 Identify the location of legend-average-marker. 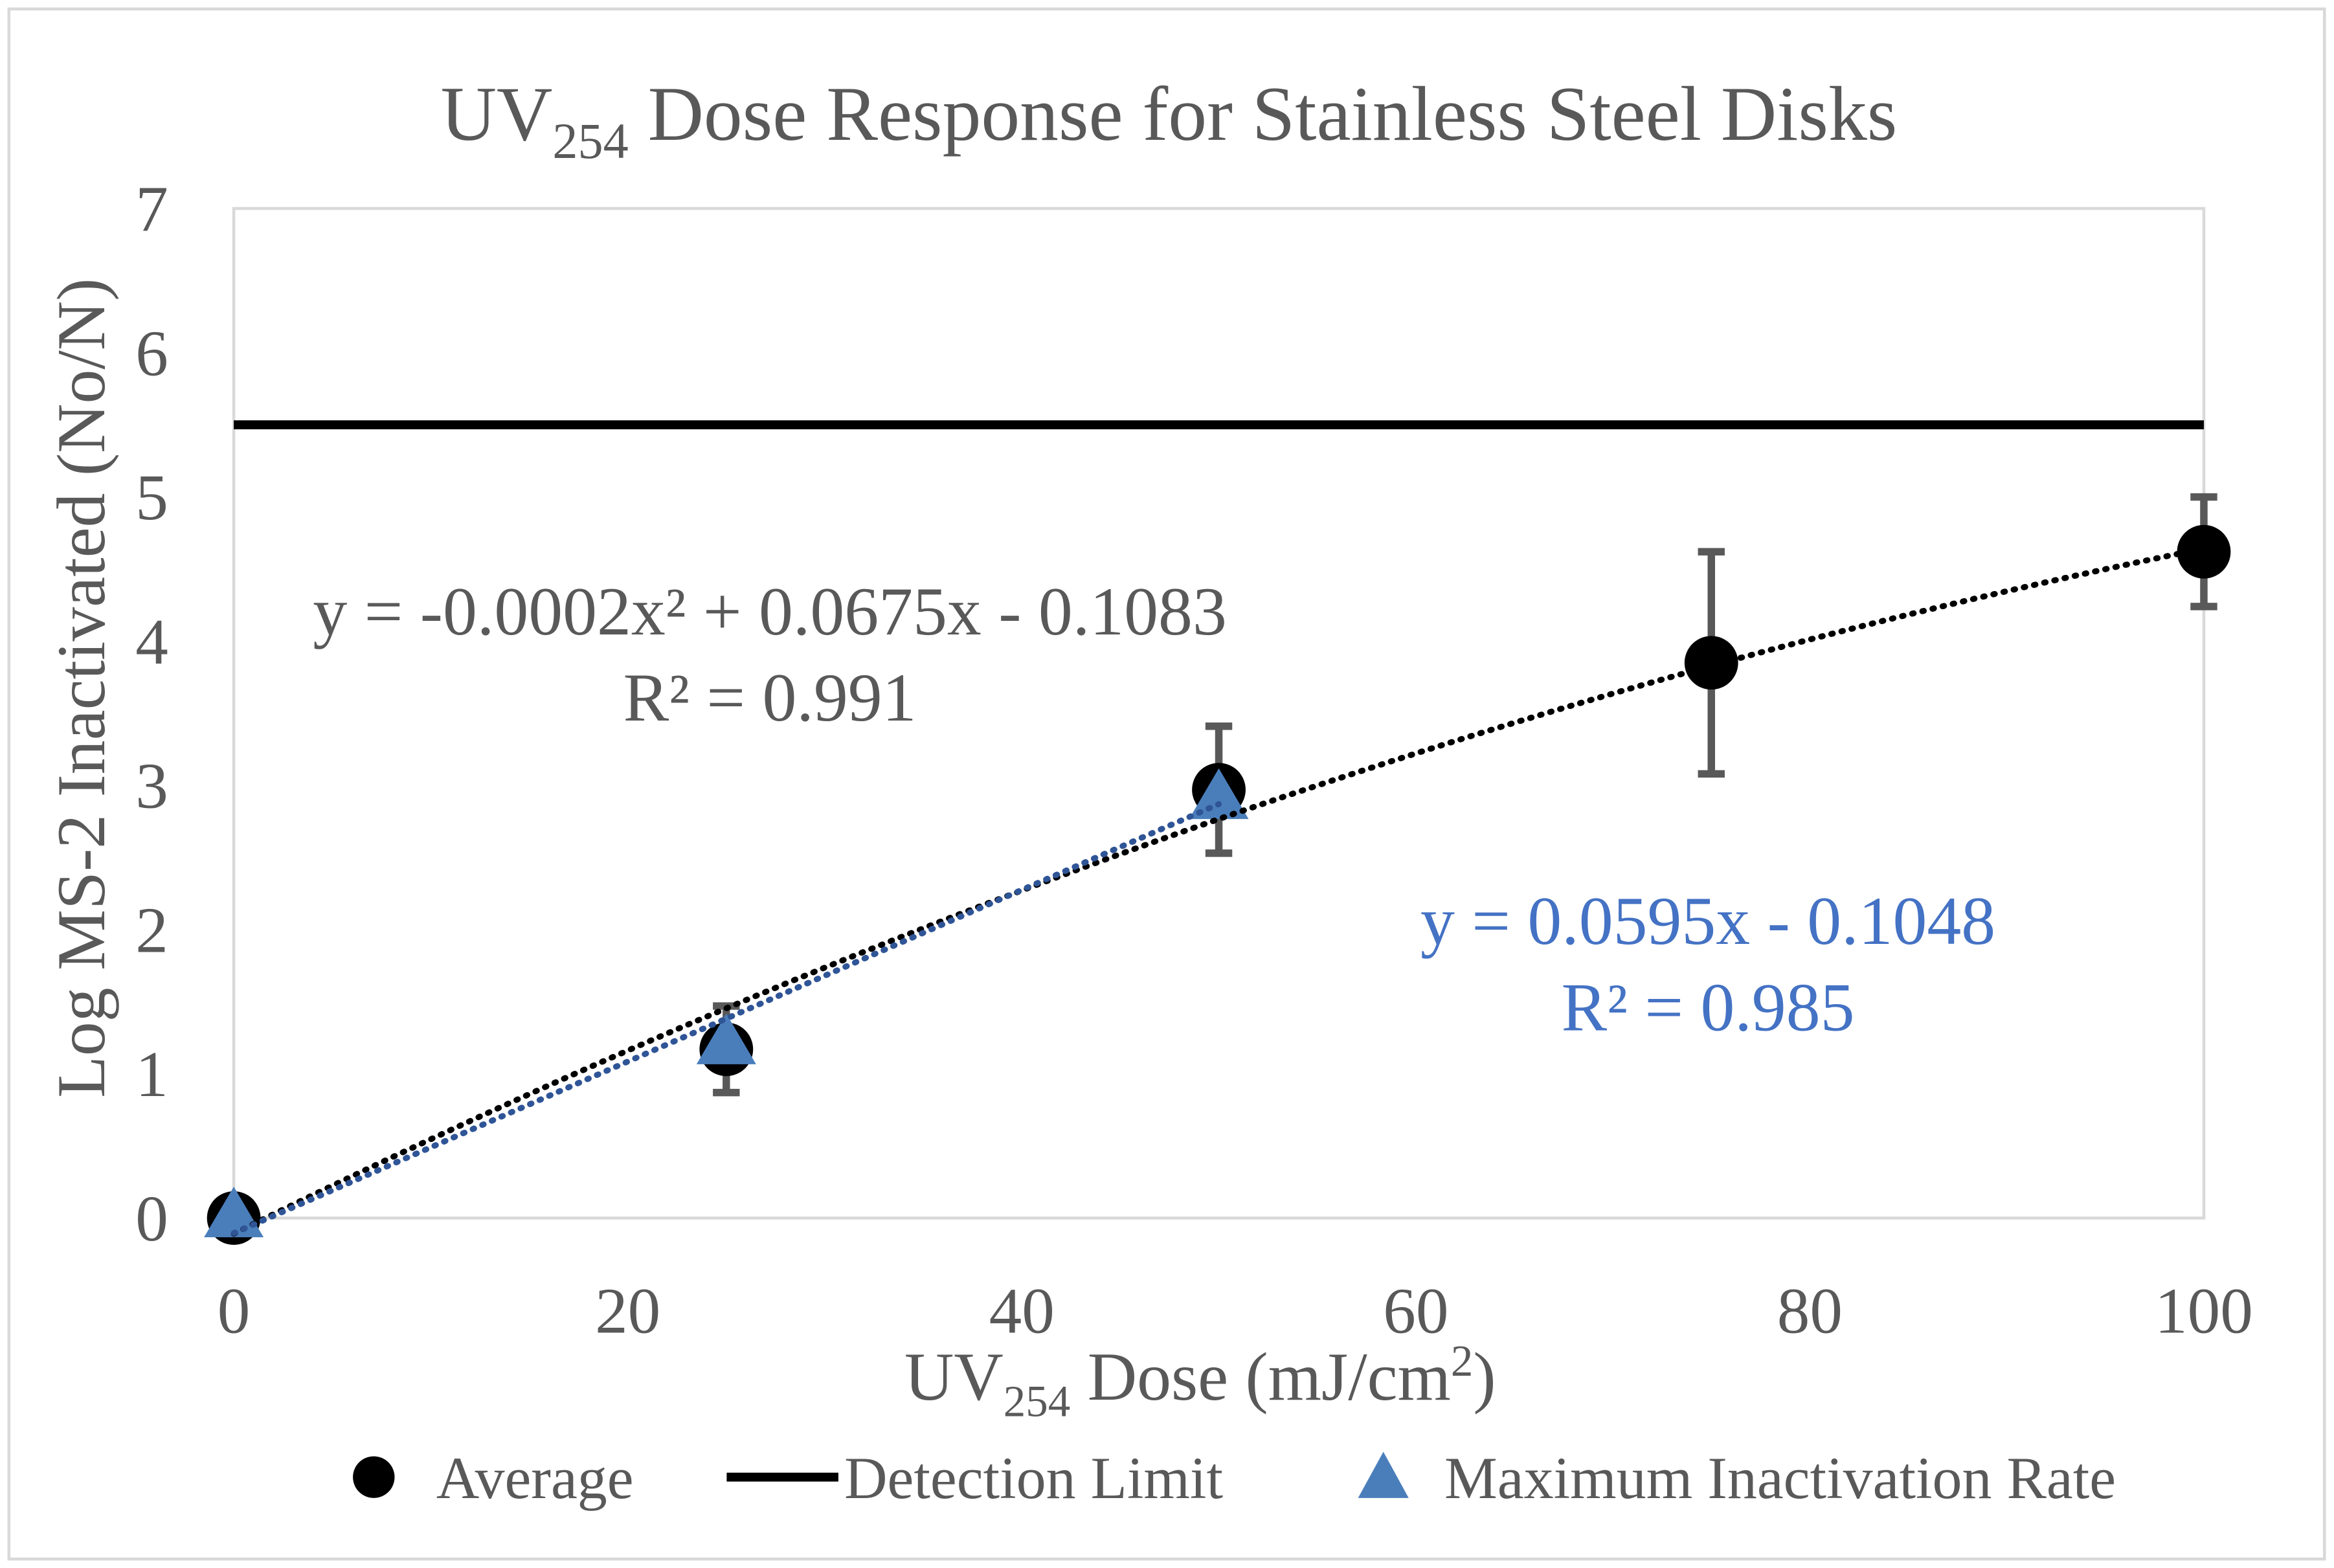
(374, 1477).